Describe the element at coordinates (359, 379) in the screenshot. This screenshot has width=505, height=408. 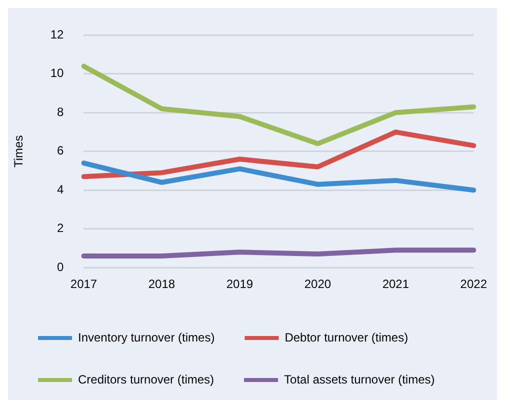
I see `legend-label: Total assets turnover (times)` at that location.